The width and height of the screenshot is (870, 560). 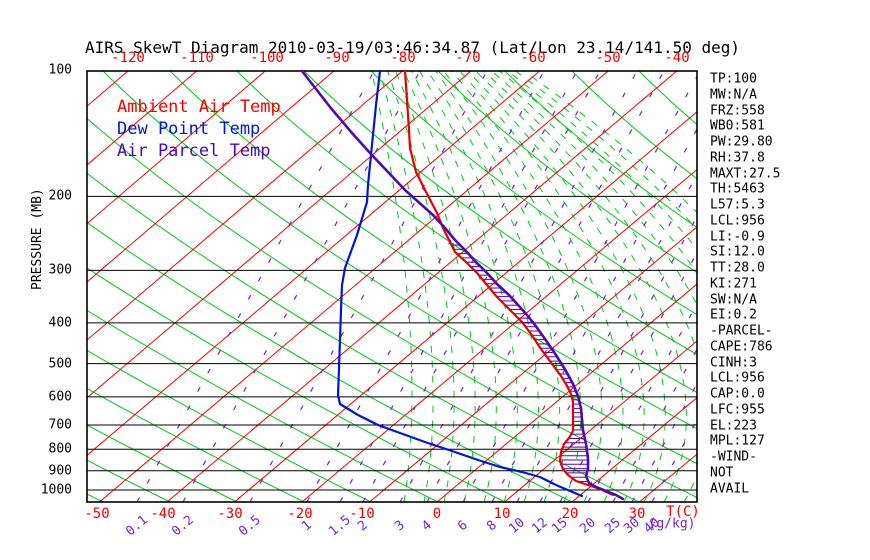 I want to click on top-temp-tick-label: -60, so click(x=533, y=58).